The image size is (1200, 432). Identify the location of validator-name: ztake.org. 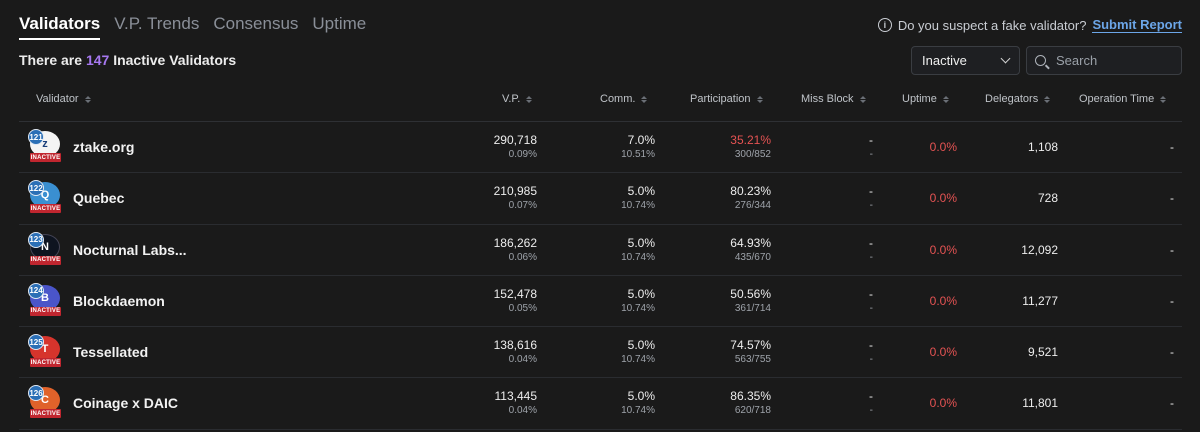
(104, 147).